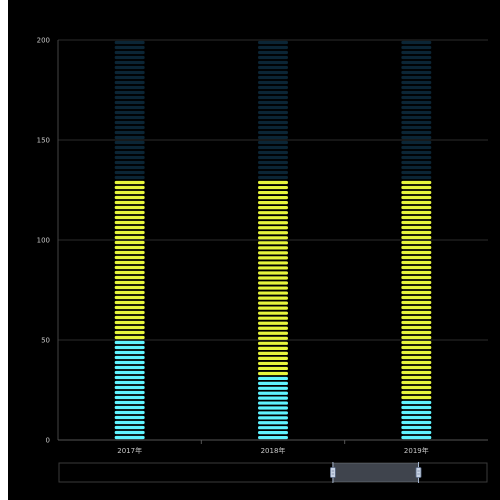 The width and height of the screenshot is (500, 500). What do you see at coordinates (416, 450) in the screenshot?
I see `x-tick-label: 2019年` at bounding box center [416, 450].